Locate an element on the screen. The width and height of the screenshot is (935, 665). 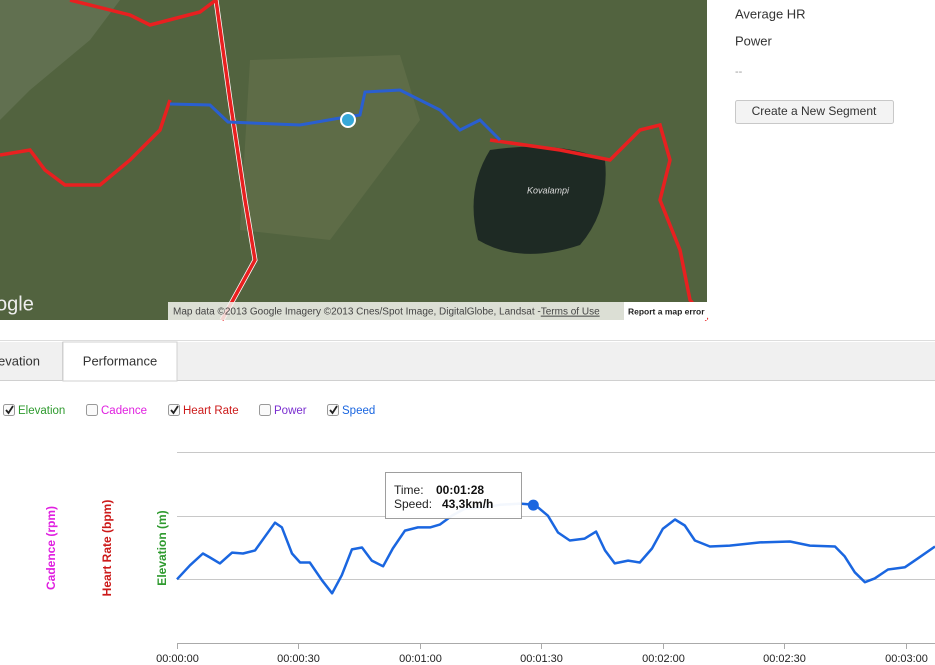
map-fields is located at coordinates (330, 147).